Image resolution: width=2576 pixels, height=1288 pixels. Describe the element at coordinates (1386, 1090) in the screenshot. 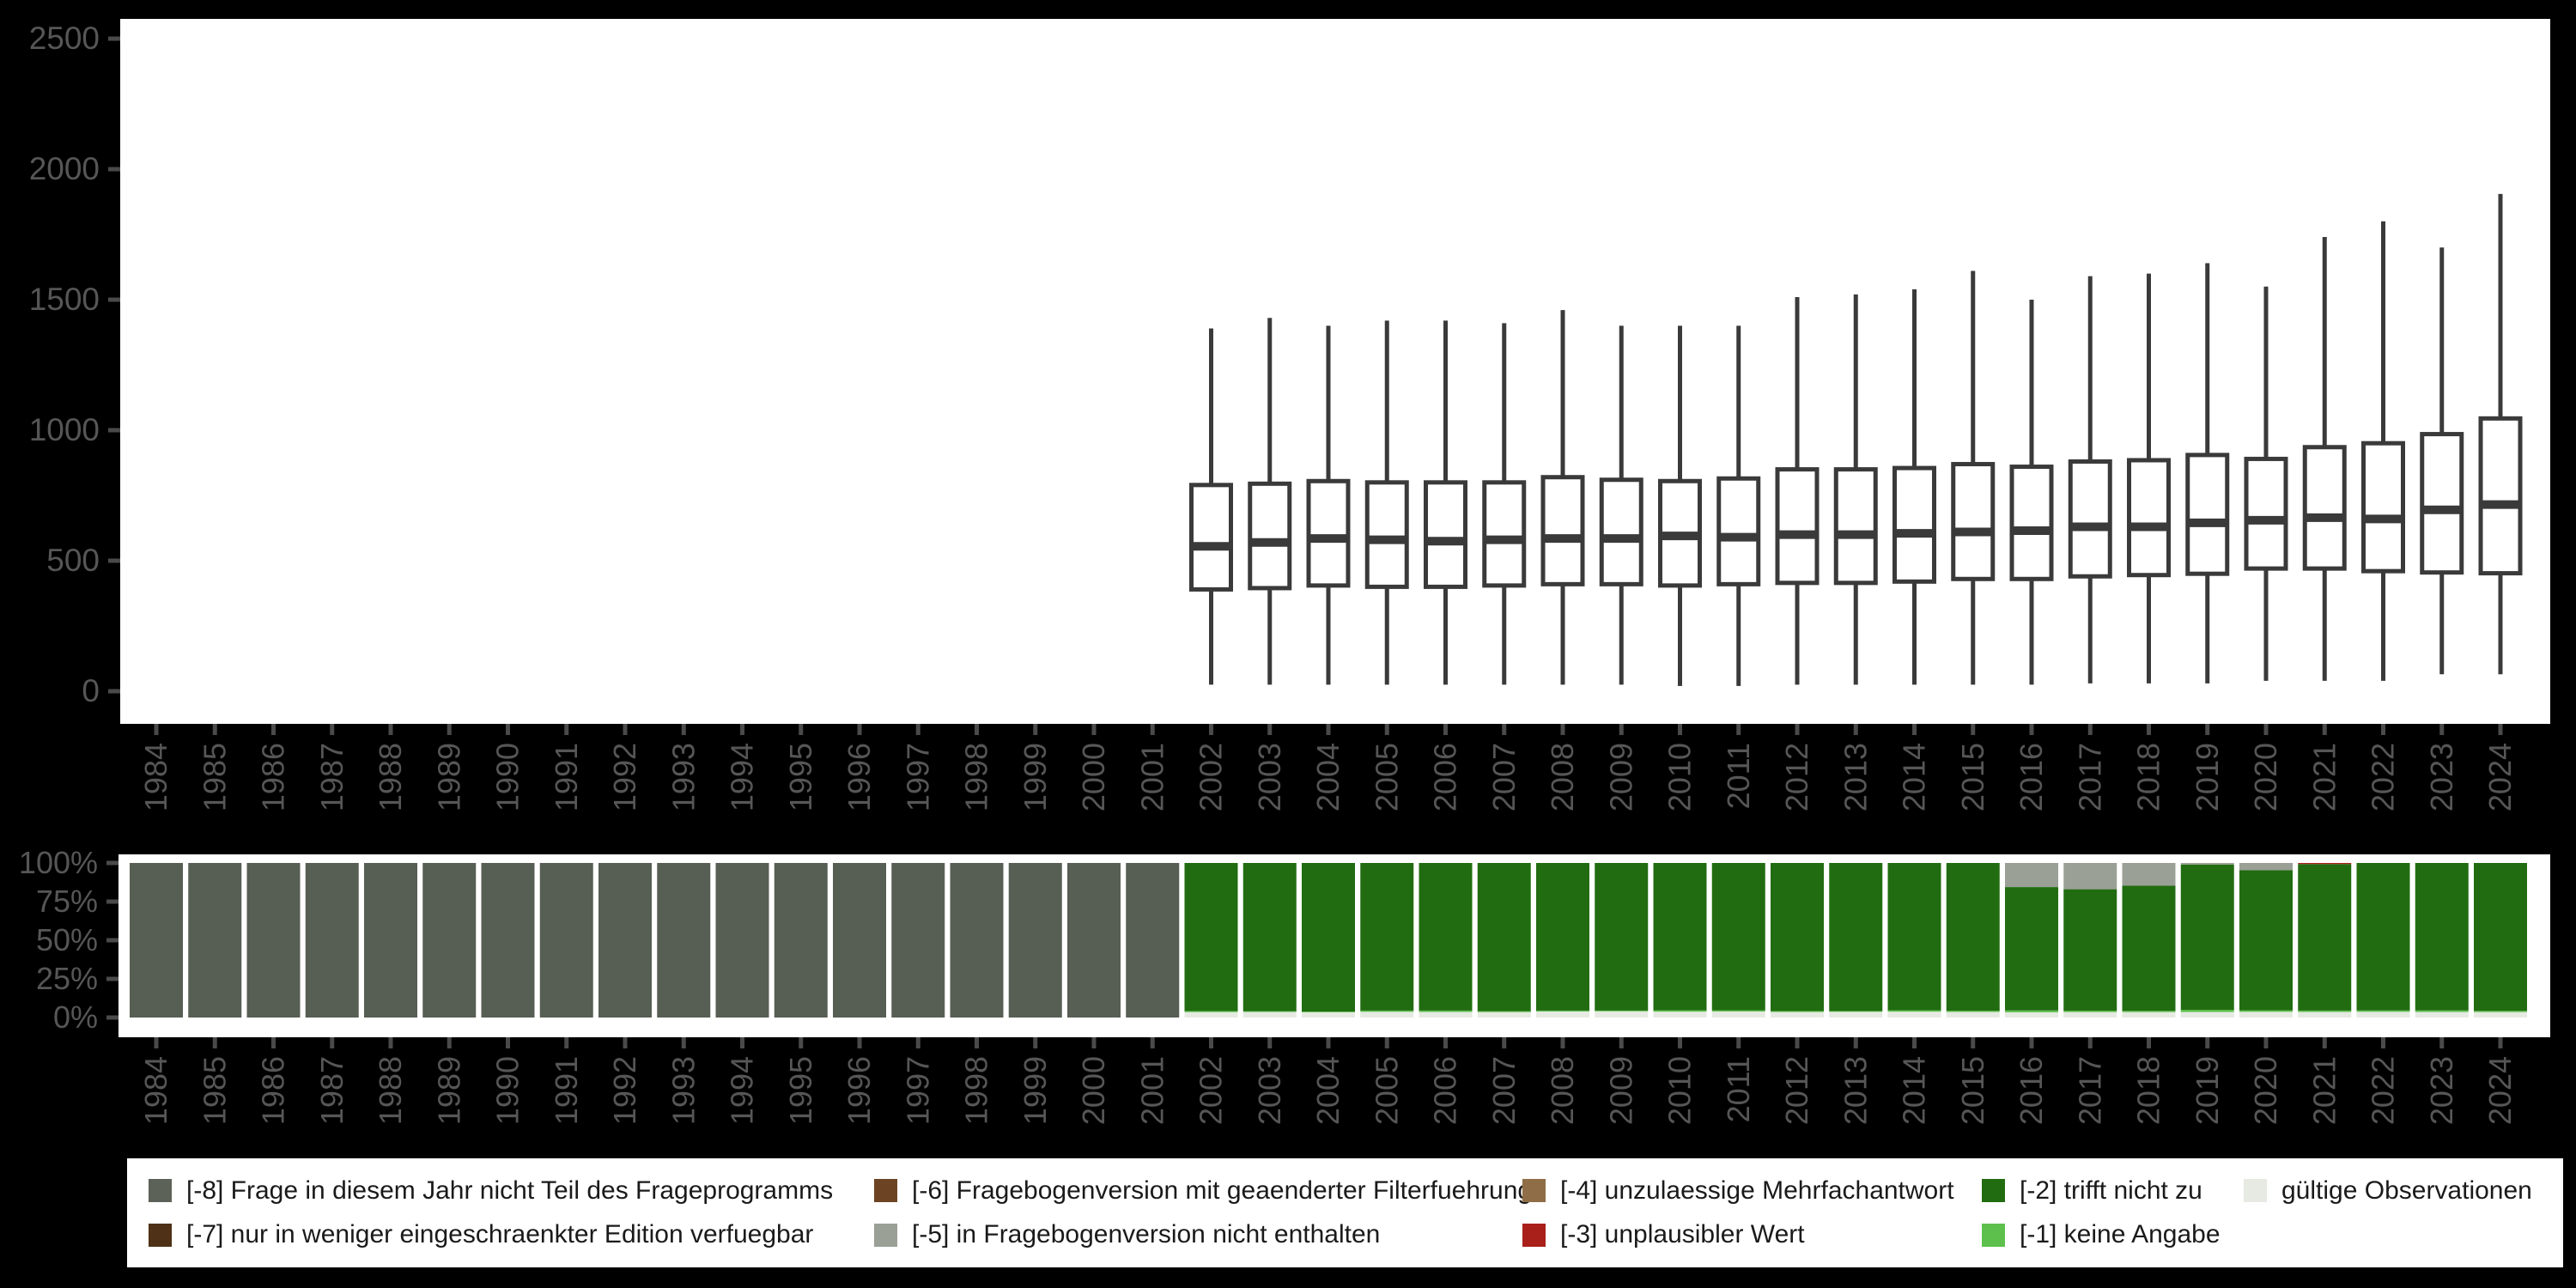

I see `x-tick-label: 2005` at that location.